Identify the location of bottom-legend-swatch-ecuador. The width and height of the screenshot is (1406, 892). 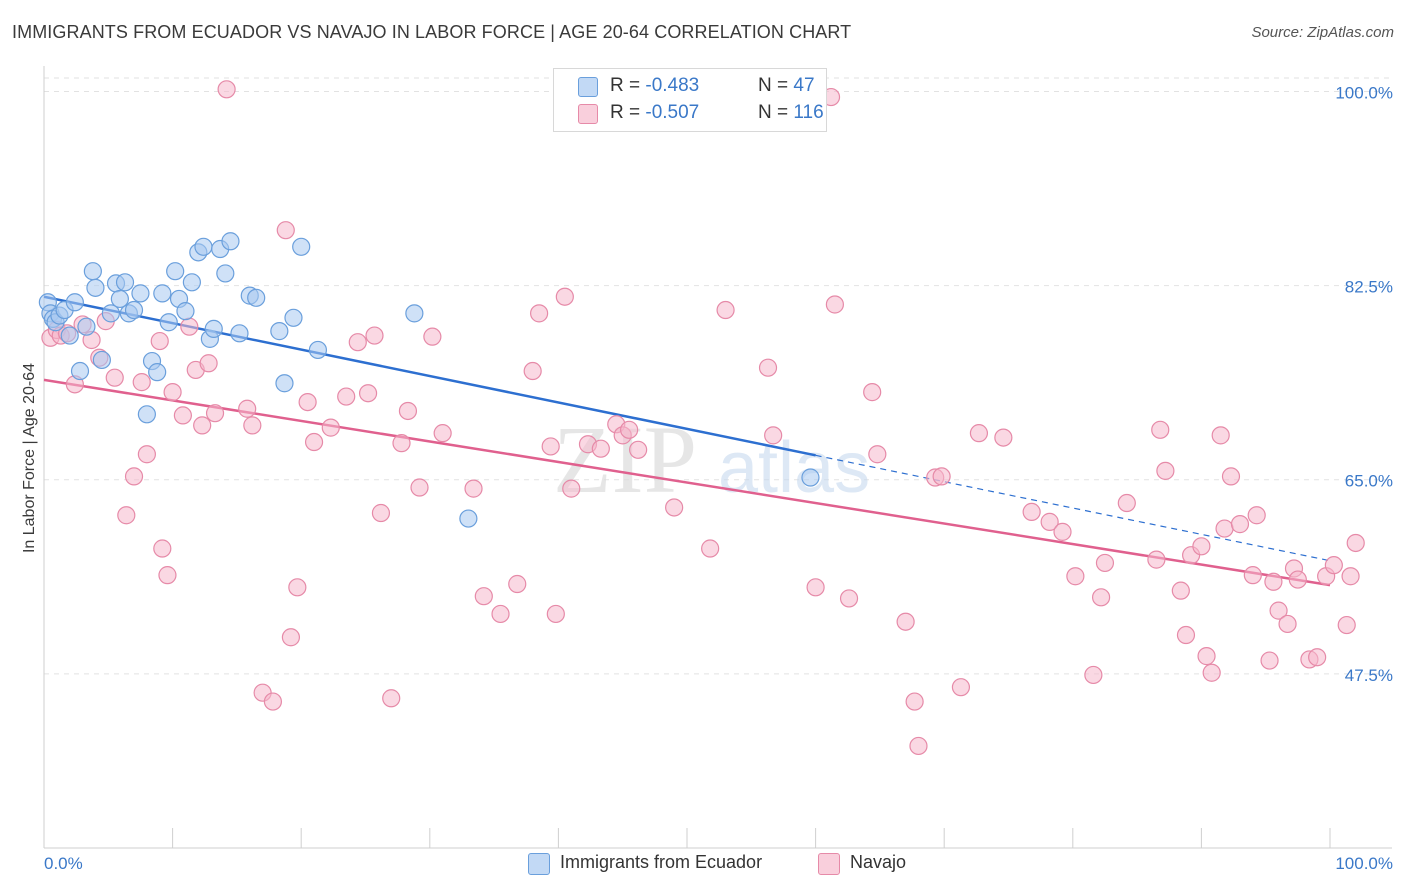
(539, 864).